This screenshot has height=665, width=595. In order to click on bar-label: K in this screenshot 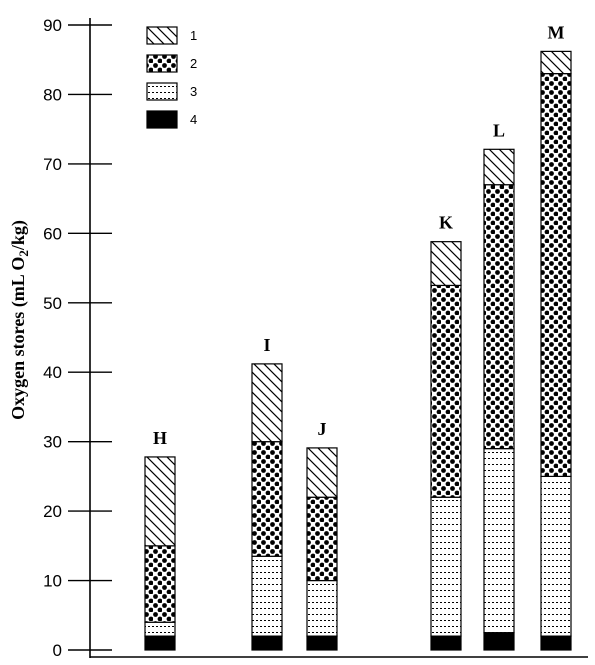, I will do `click(446, 223)`.